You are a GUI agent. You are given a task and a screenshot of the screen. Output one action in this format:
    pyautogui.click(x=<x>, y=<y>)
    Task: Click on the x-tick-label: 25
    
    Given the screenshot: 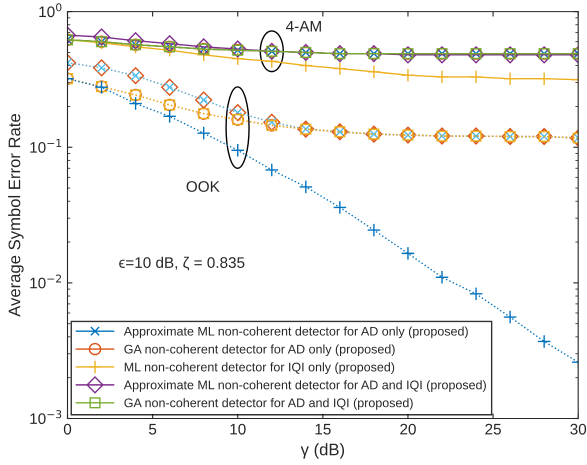 What is the action you would take?
    pyautogui.click(x=493, y=429)
    